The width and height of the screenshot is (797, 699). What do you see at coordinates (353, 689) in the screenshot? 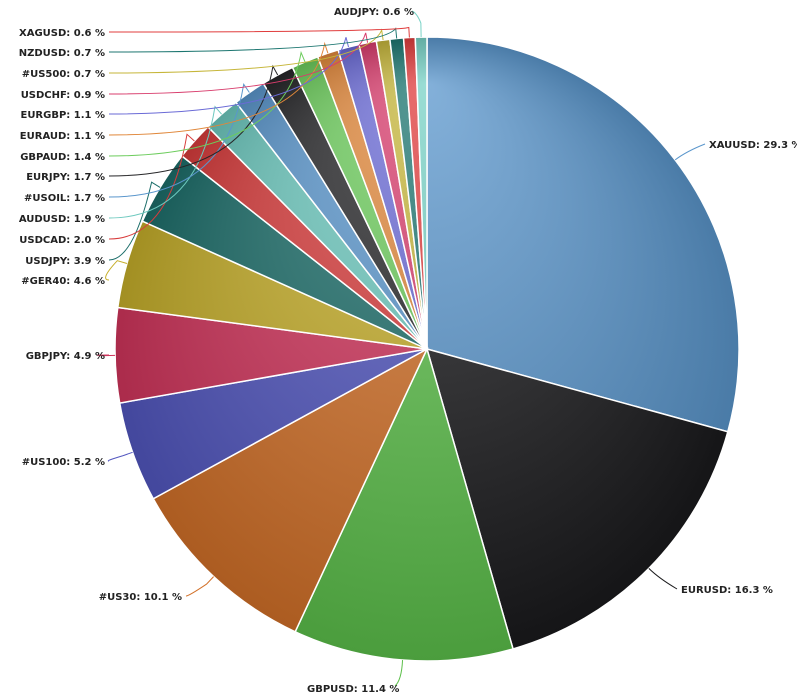
I see `data-label-gbpusd: GBPUSD: 11.4 %` at bounding box center [353, 689].